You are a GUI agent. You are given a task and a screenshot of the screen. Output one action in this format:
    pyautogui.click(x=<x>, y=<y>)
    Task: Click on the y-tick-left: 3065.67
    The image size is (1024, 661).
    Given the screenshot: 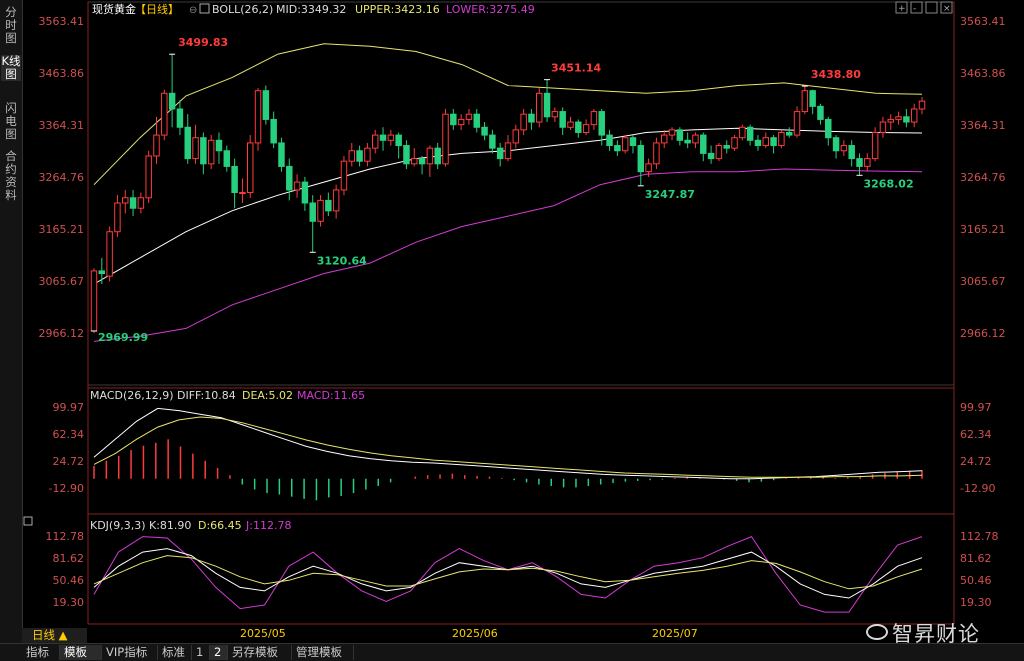 What is the action you would take?
    pyautogui.click(x=62, y=281)
    